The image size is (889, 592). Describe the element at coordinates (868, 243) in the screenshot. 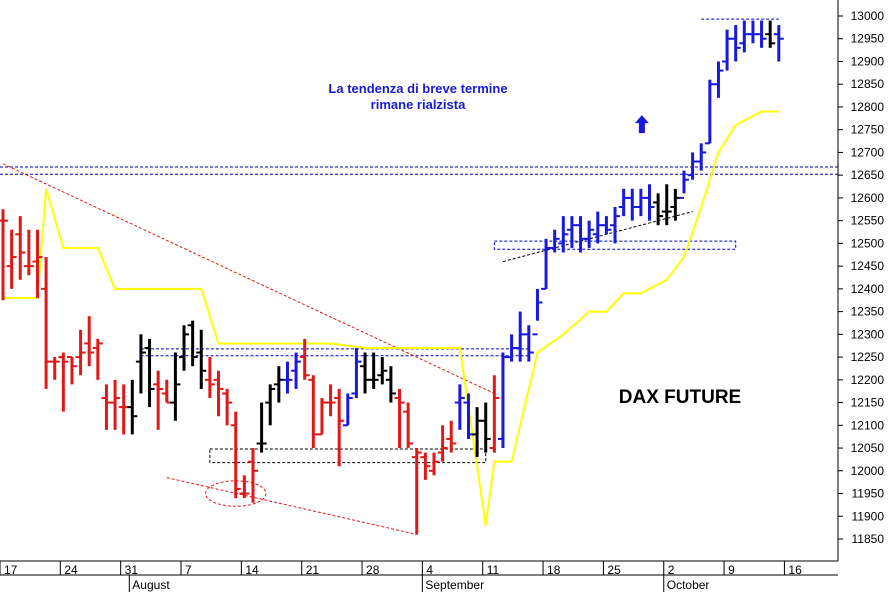

I see `y-tick-label: 12500` at that location.